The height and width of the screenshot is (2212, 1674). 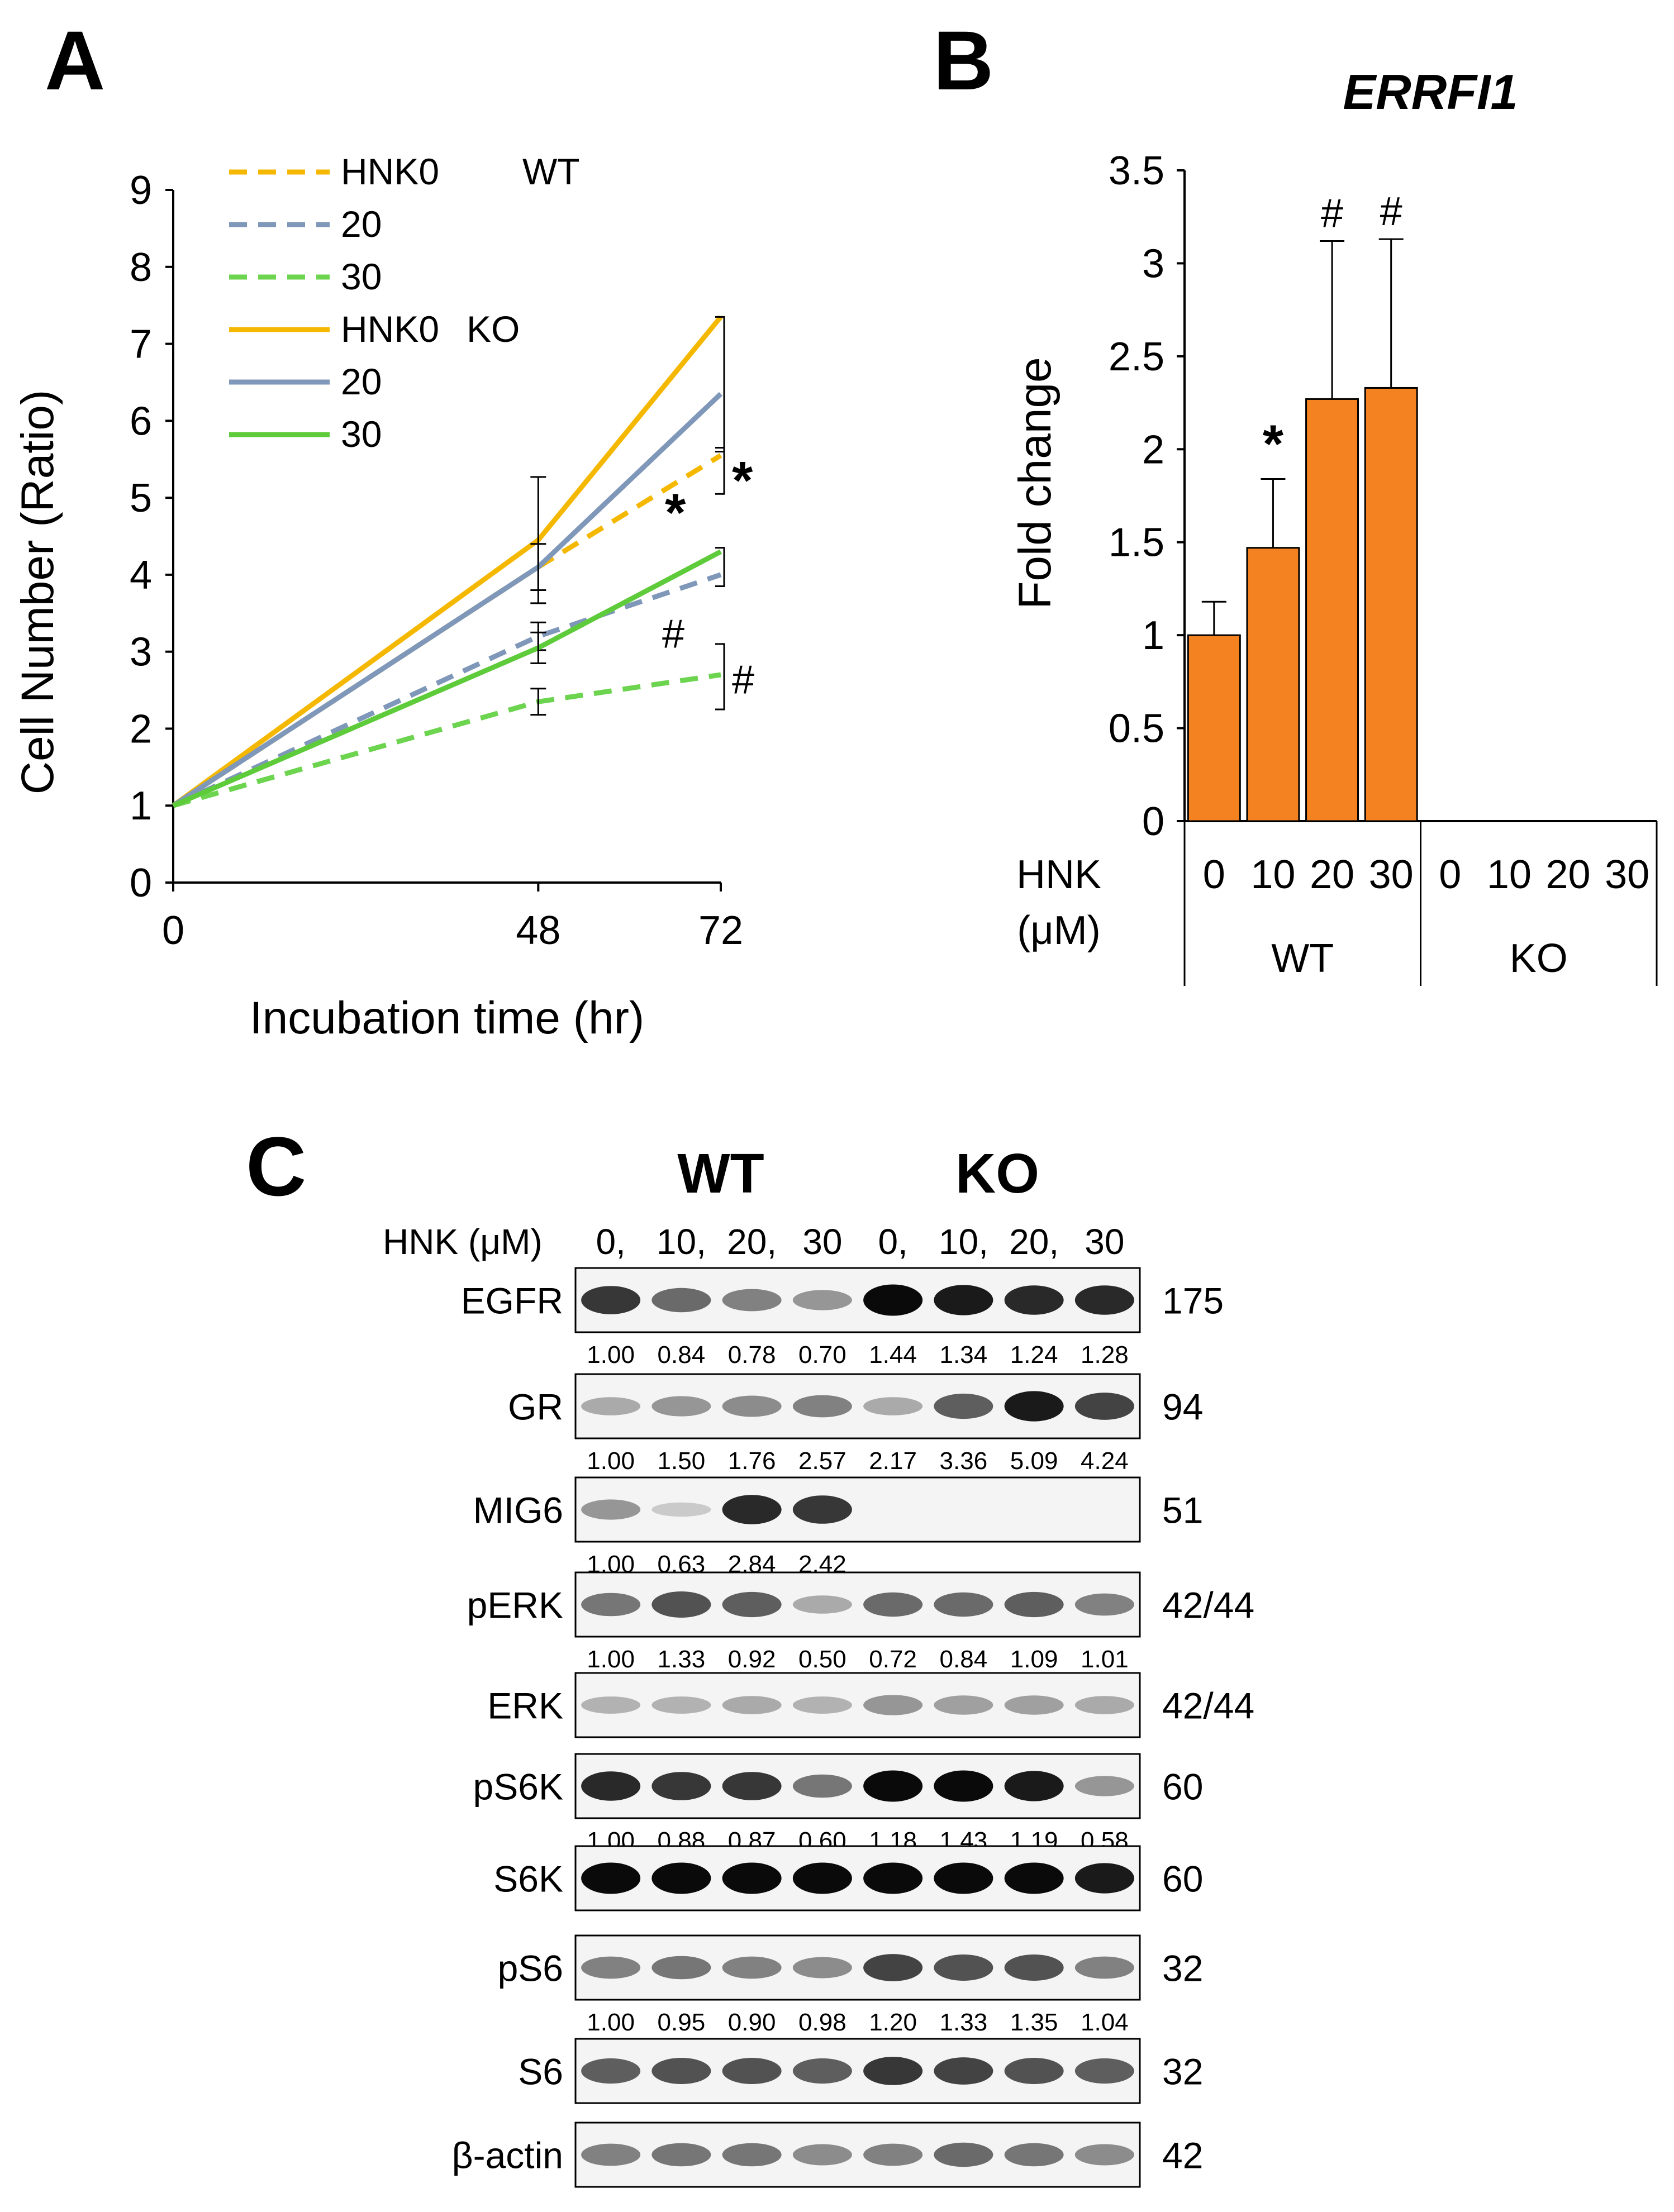 I want to click on blot-quant-value: 2.17, so click(x=893, y=1461).